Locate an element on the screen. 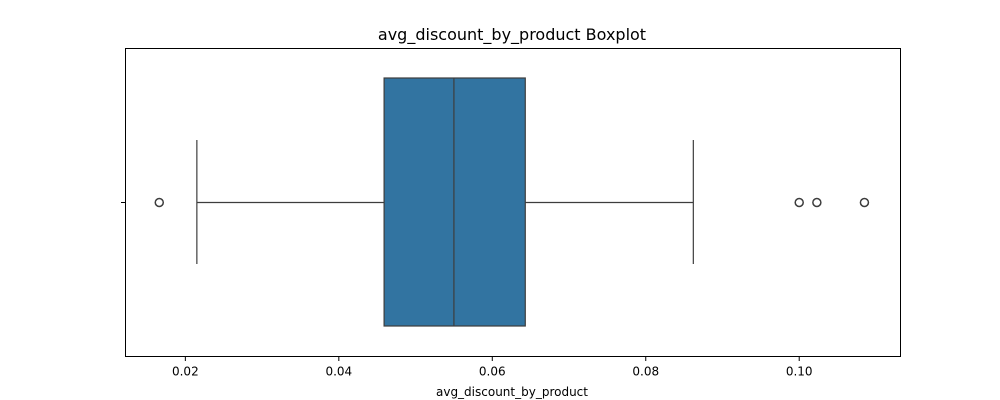 Image resolution: width=1000 pixels, height=400 pixels. x-axis-label: avg_discount_by_product is located at coordinates (512, 392).